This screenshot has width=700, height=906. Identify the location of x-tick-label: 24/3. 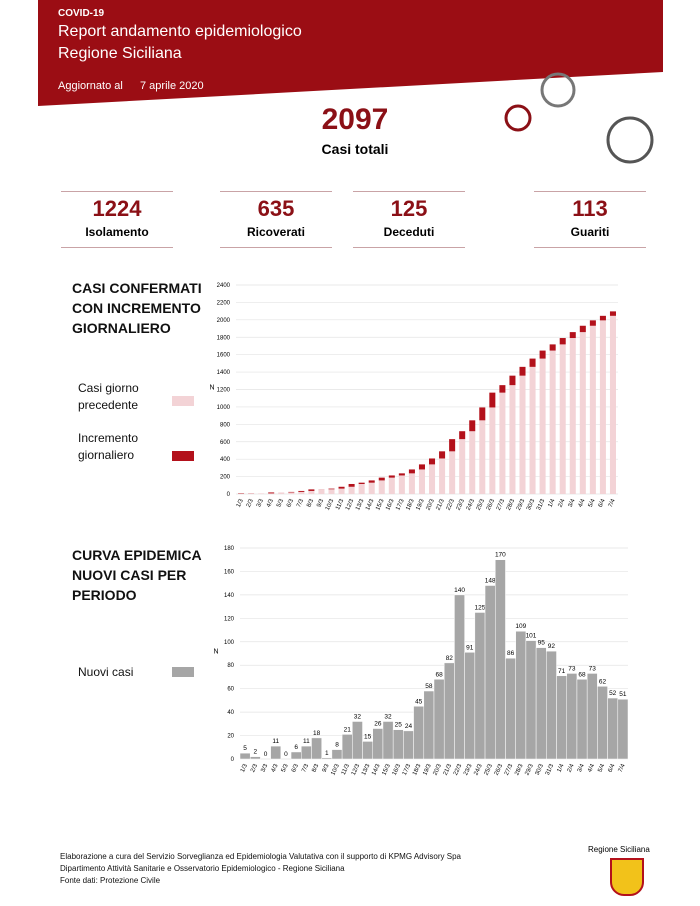
(478, 770).